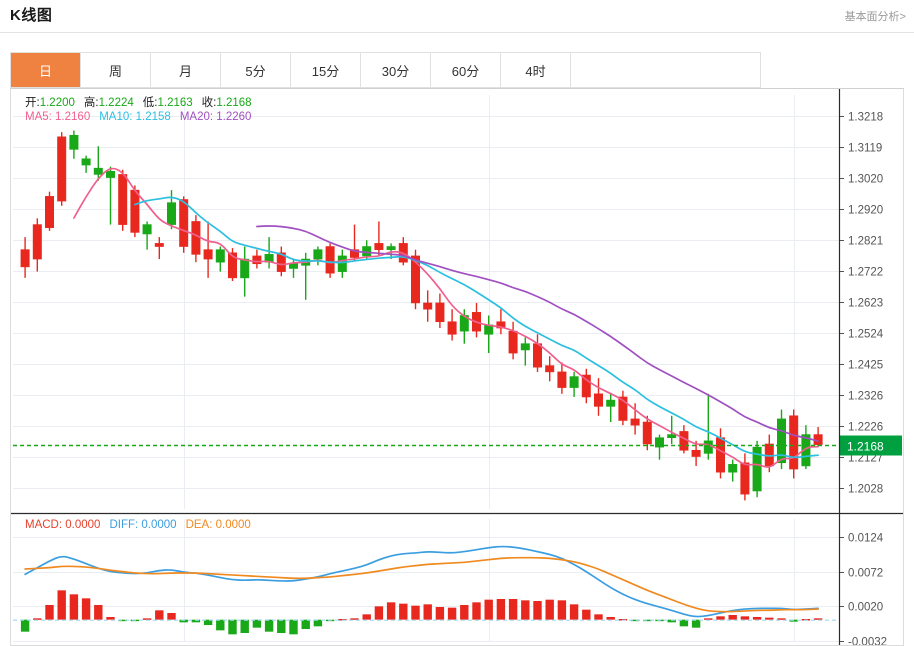  Describe the element at coordinates (865, 608) in the screenshot. I see `svg-text: 0.0020` at that location.